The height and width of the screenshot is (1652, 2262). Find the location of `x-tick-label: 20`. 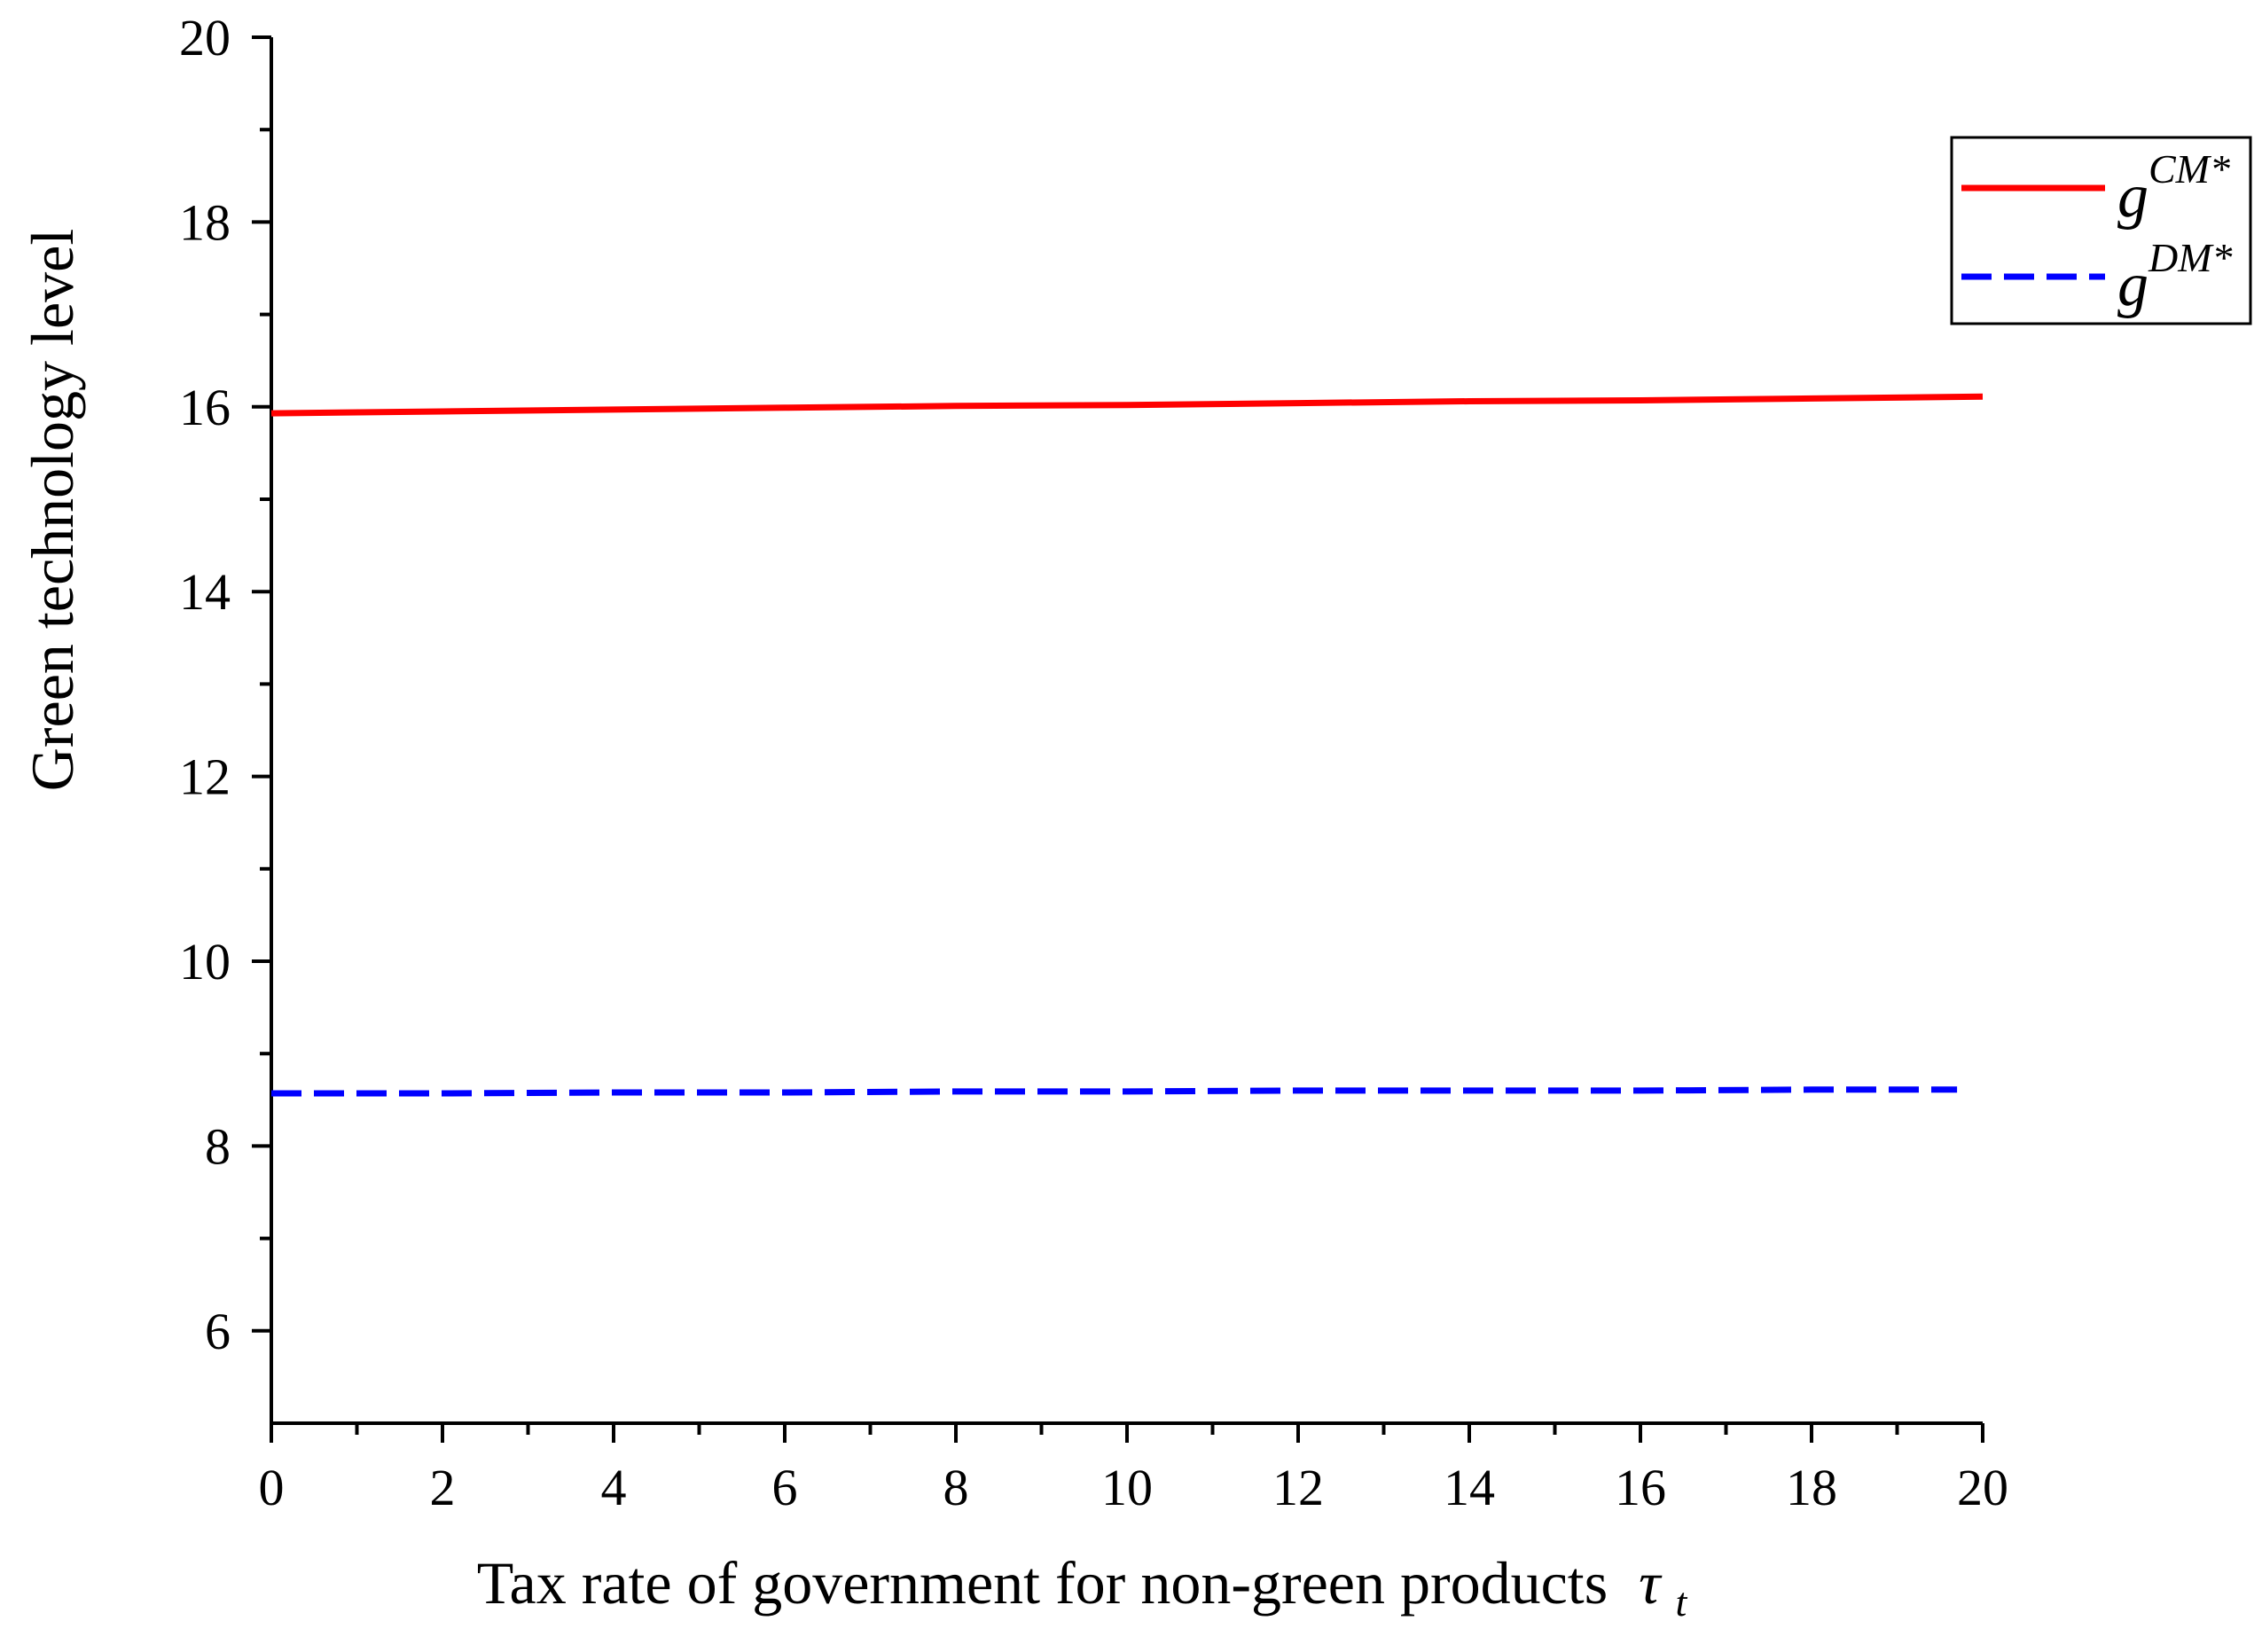

x-tick-label: 20 is located at coordinates (1983, 1487).